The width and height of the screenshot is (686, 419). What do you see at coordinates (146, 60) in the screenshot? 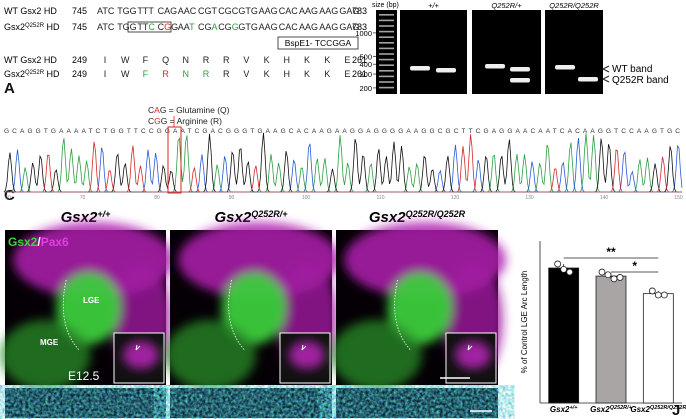
I see `residue: F` at bounding box center [146, 60].